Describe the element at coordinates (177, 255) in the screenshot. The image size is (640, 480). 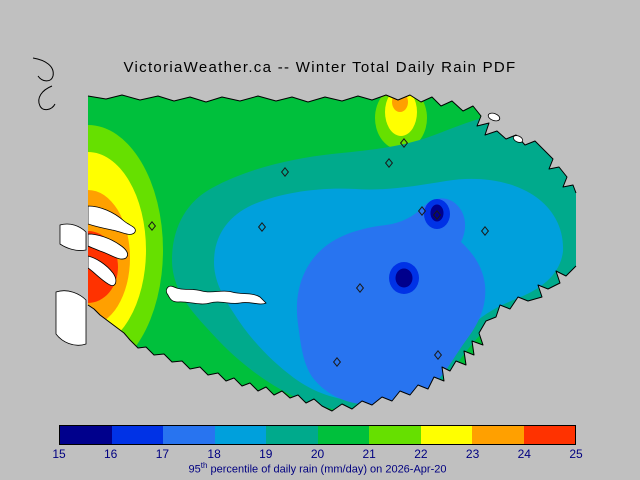
I see `inland-water` at that location.